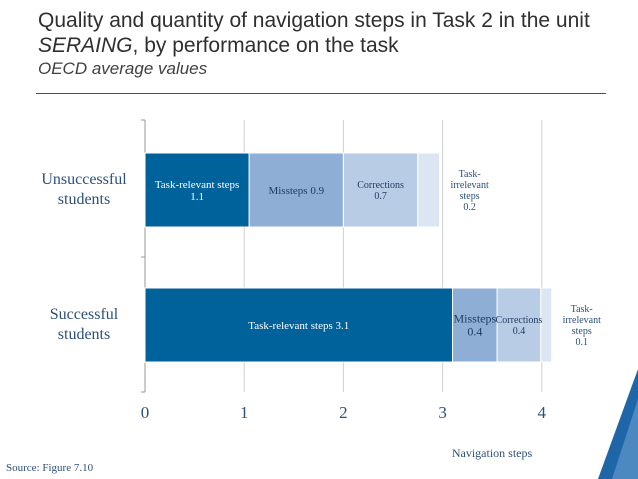  What do you see at coordinates (84, 314) in the screenshot?
I see `category-label-line: Successful` at bounding box center [84, 314].